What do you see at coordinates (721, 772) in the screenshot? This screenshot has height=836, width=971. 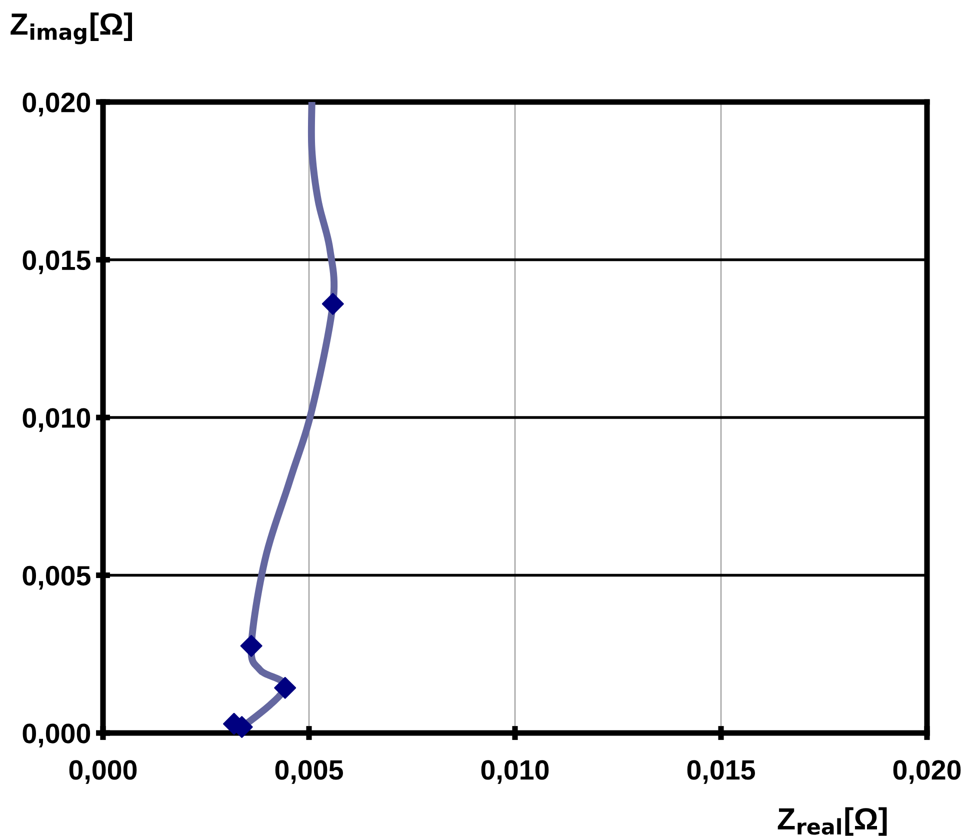 I see `x-tick-label: 0,015` at bounding box center [721, 772].